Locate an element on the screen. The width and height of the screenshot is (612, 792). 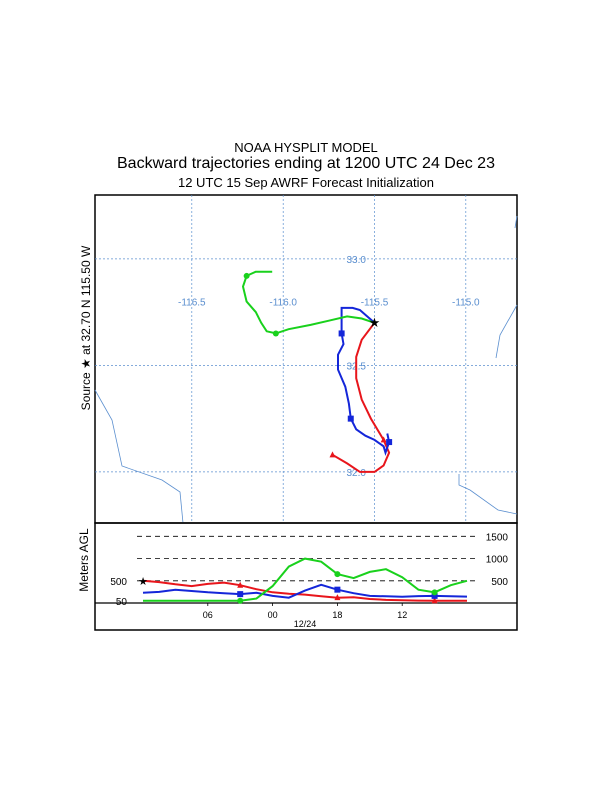
lat-grid-label: 33.0 is located at coordinates (357, 260).